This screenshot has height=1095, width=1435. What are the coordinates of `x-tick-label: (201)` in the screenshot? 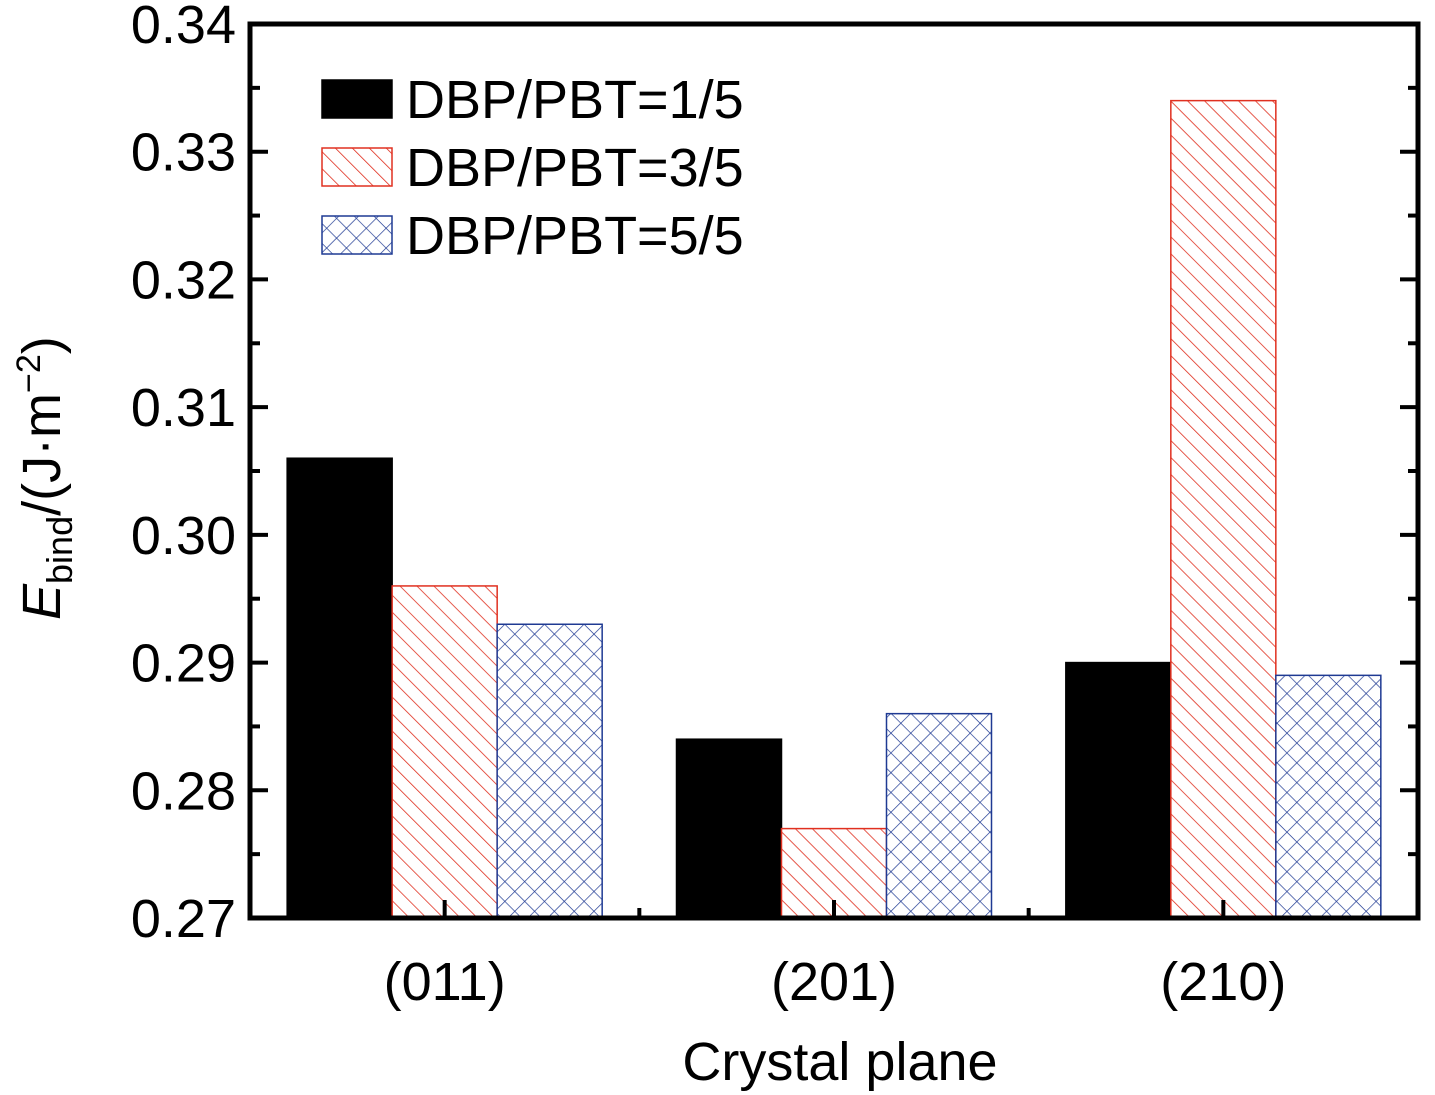 It's located at (834, 982).